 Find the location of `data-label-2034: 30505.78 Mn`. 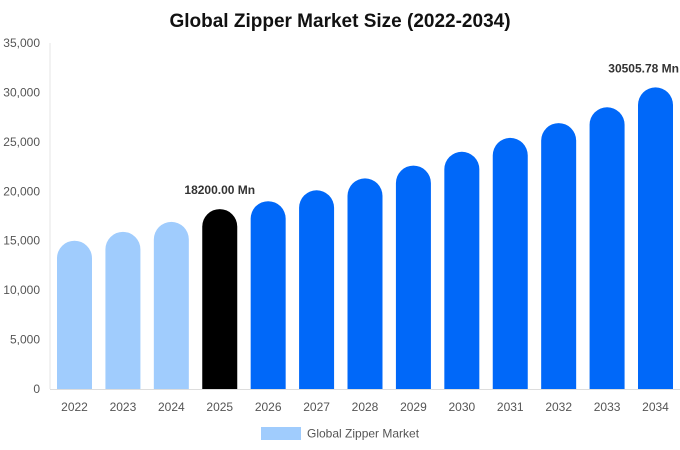

data-label-2034: 30505.78 Mn is located at coordinates (643, 68).